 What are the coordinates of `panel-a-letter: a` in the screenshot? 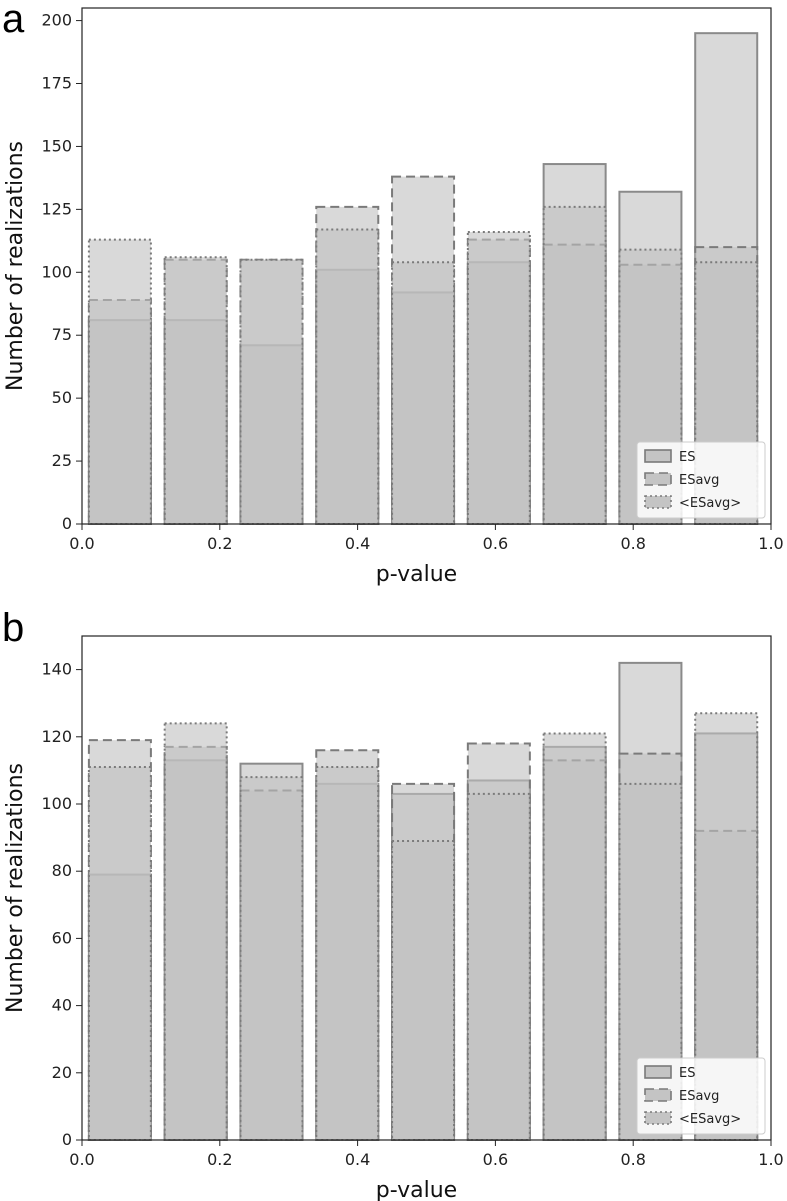 It's located at (13, 20).